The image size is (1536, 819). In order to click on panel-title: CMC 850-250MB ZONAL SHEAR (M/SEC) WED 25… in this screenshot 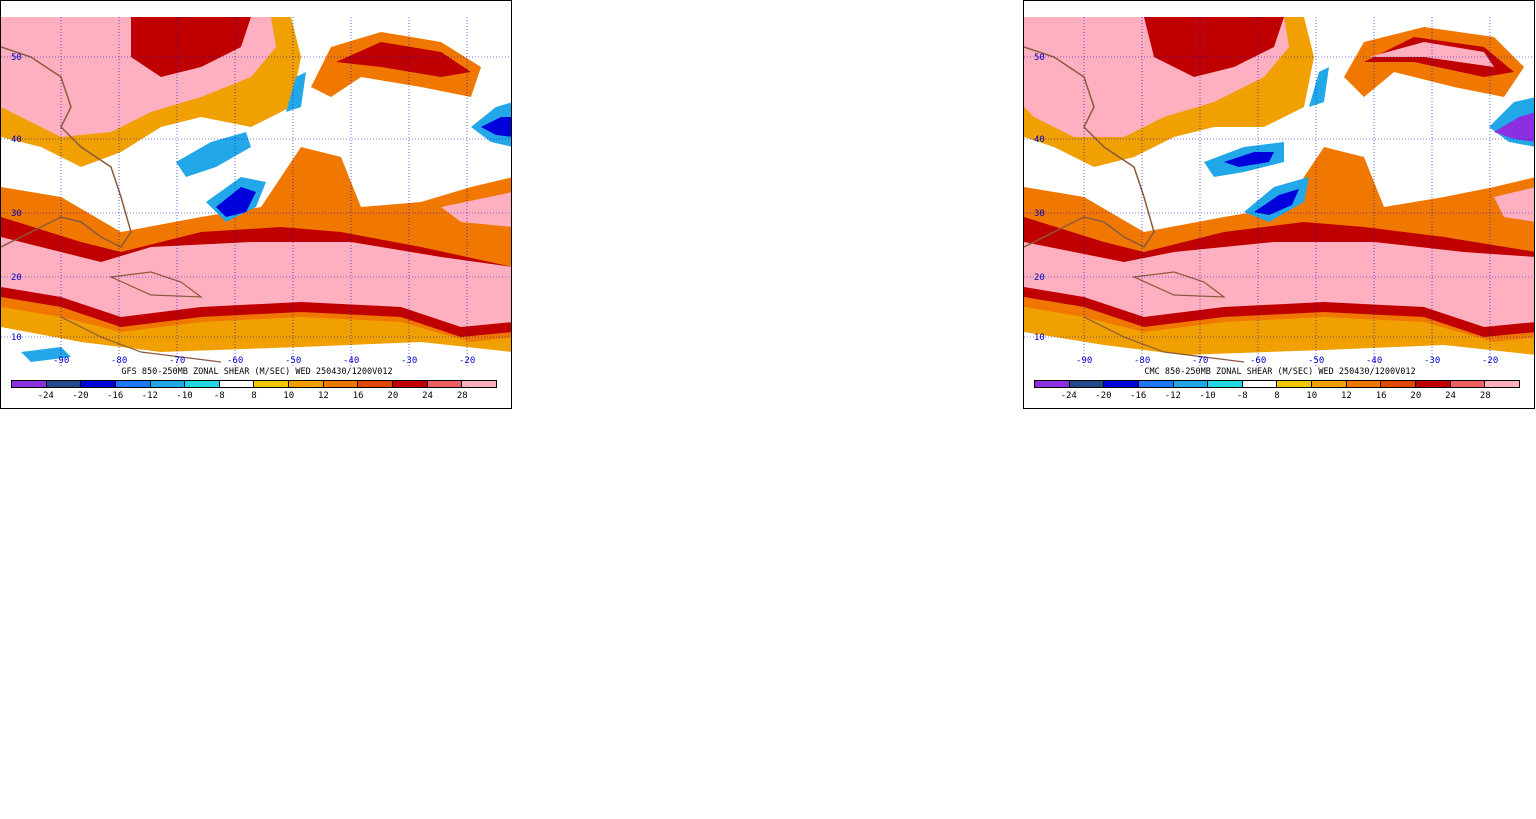, I will do `click(1280, 372)`.